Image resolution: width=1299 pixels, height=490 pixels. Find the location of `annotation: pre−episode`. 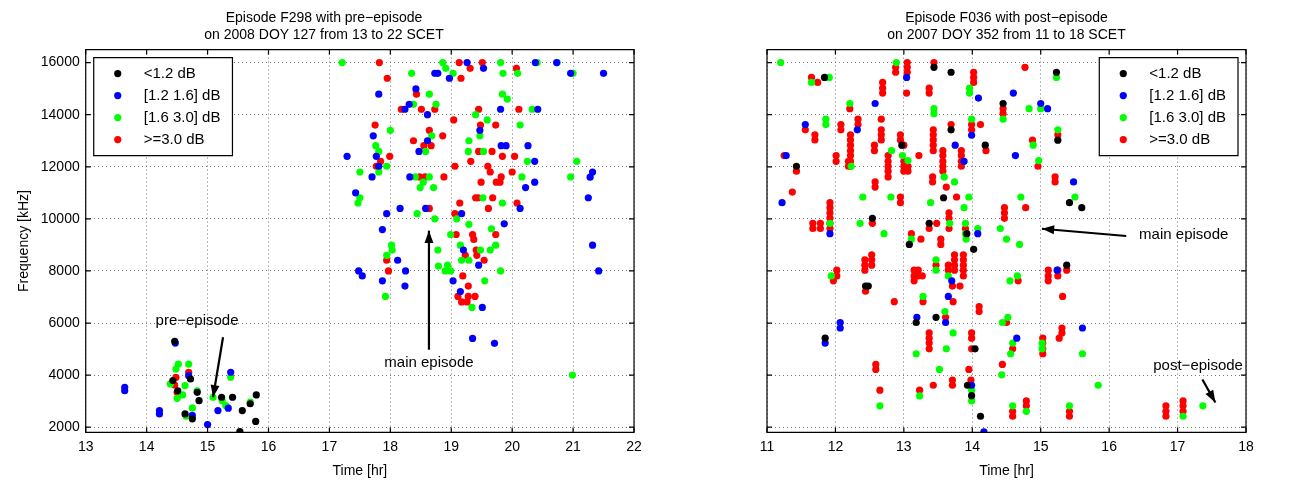

annotation: pre−episode is located at coordinates (197, 320).